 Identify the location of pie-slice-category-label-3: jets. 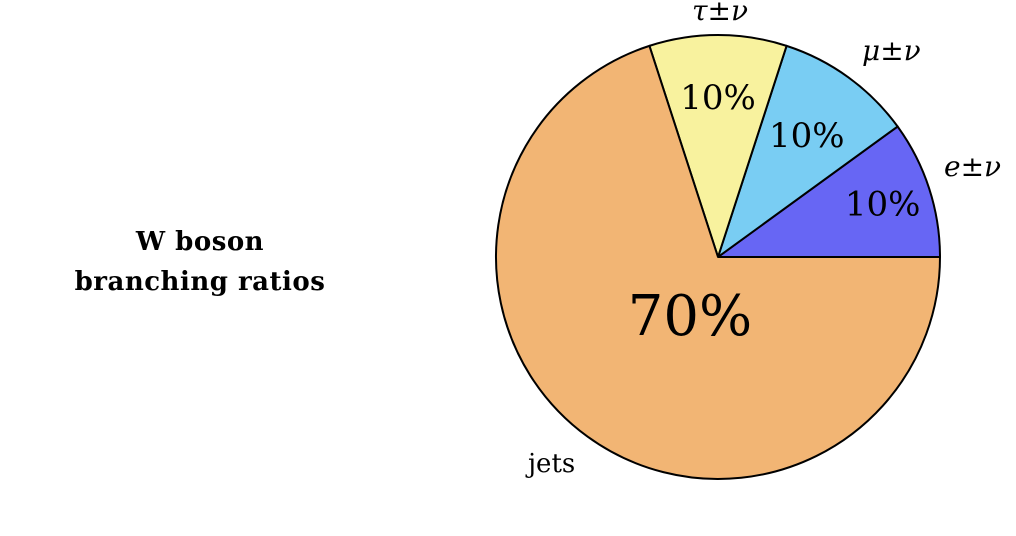
(550, 464).